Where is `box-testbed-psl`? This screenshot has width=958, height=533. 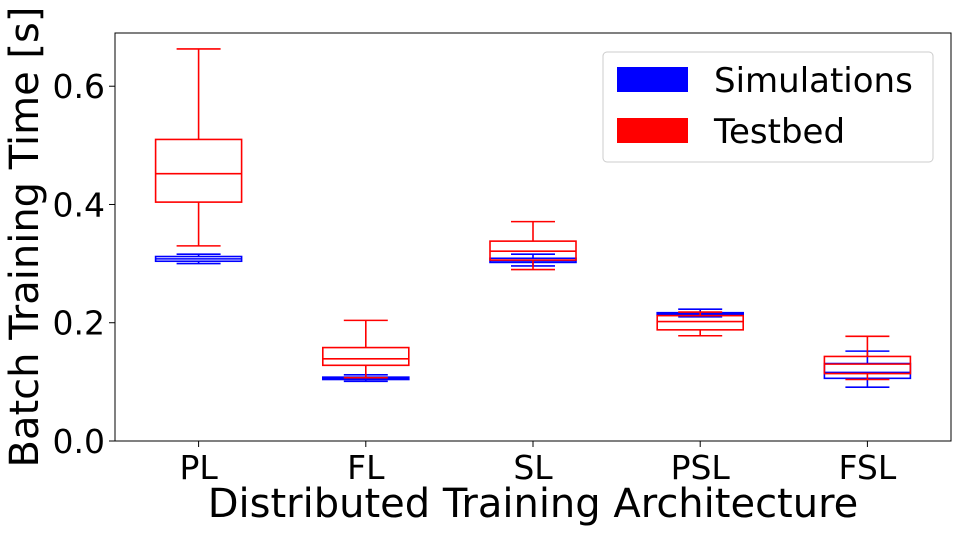 box-testbed-psl is located at coordinates (700, 324).